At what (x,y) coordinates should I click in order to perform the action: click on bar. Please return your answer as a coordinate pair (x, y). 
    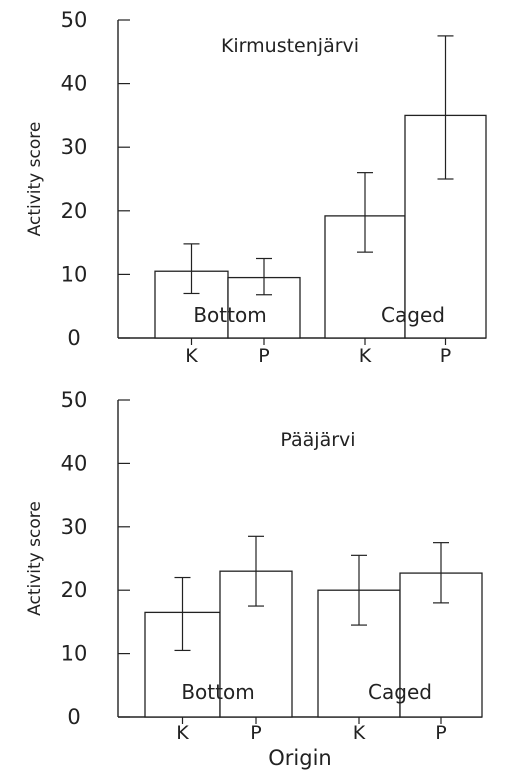
    Looking at the image, I should click on (445, 226).